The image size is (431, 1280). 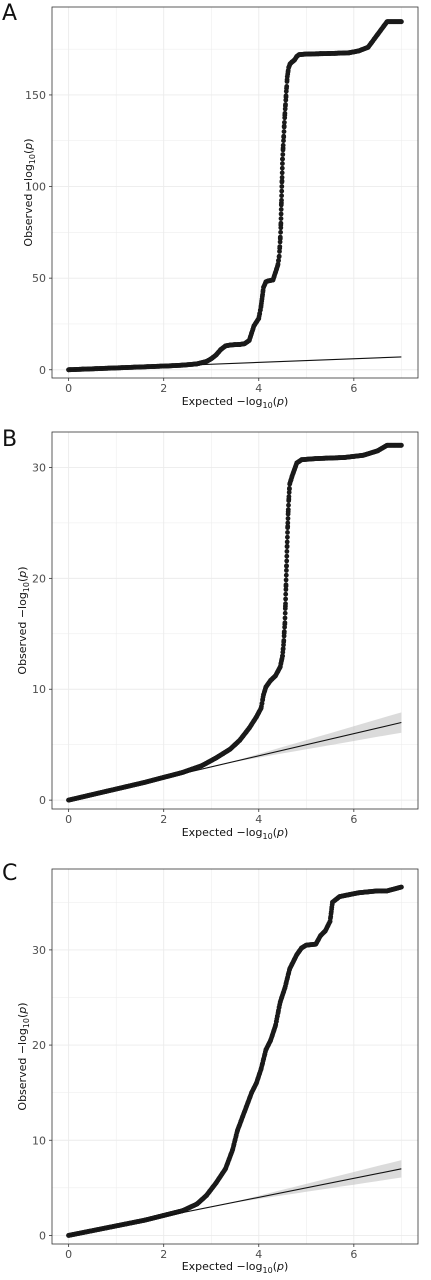 I want to click on panel-c: C, so click(x=9, y=873).